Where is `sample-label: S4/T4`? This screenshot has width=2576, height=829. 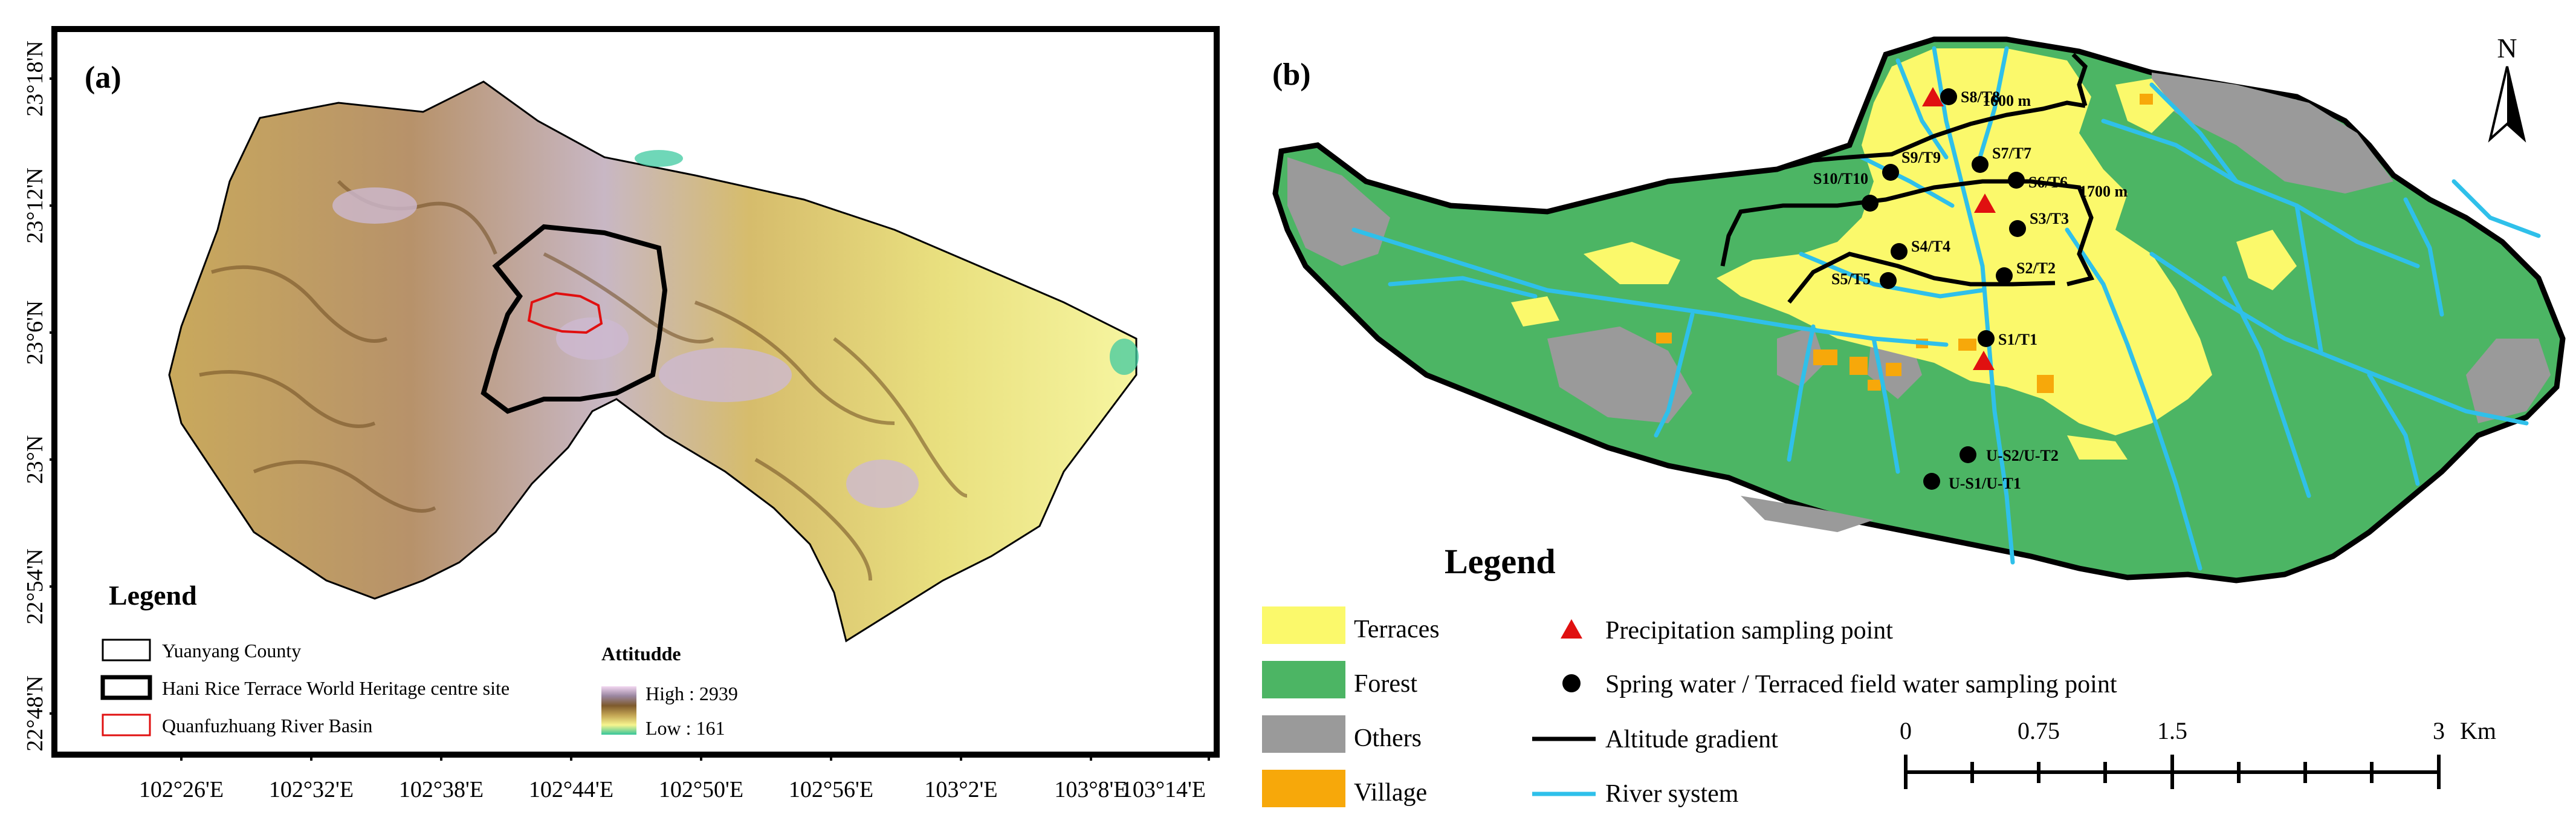
sample-label: S4/T4 is located at coordinates (1930, 246).